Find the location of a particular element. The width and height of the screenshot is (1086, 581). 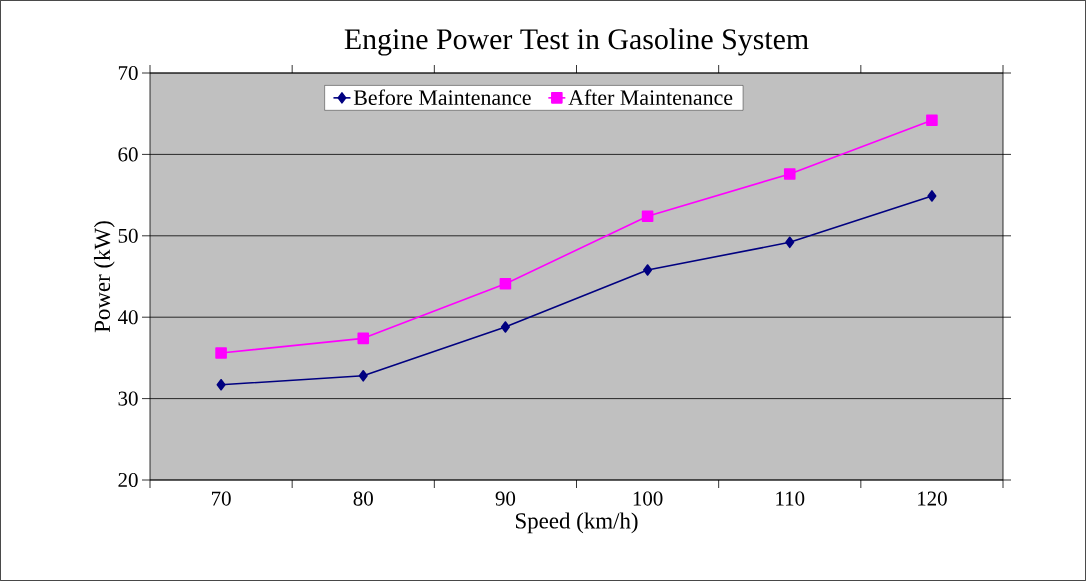

y-tick-label: 70 is located at coordinates (128, 73).